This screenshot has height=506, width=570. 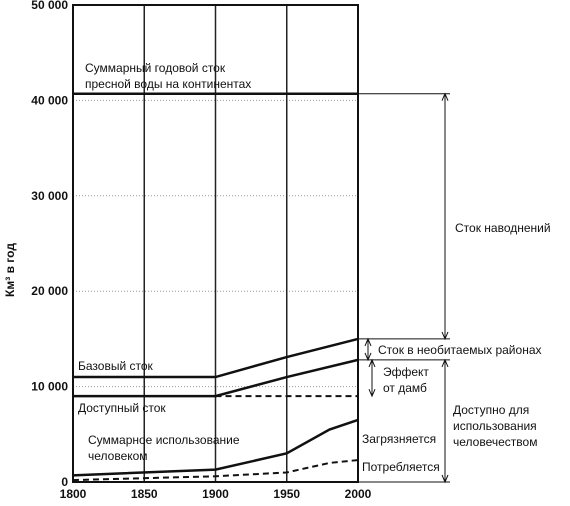 What do you see at coordinates (164, 440) in the screenshot?
I see `annotation: Суммарное использование` at bounding box center [164, 440].